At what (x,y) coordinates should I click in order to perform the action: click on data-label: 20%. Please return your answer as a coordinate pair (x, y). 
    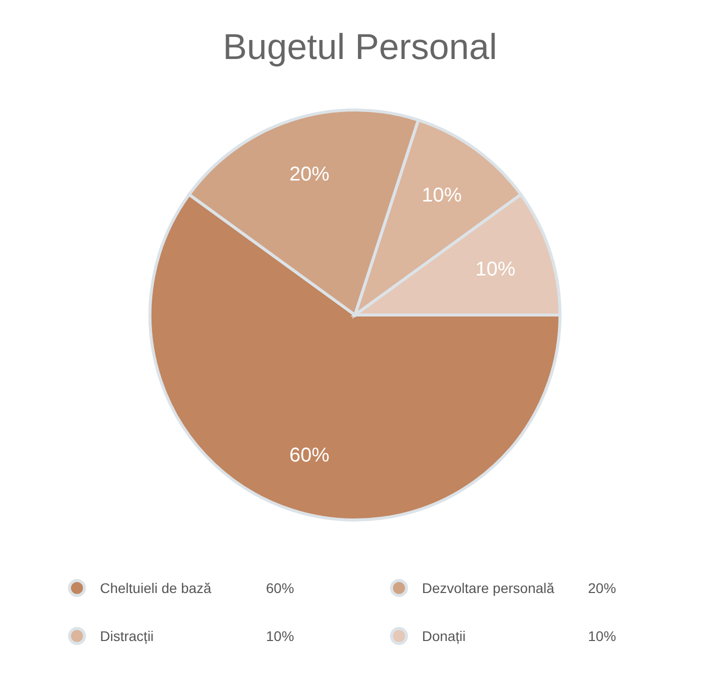
    Looking at the image, I should click on (309, 175).